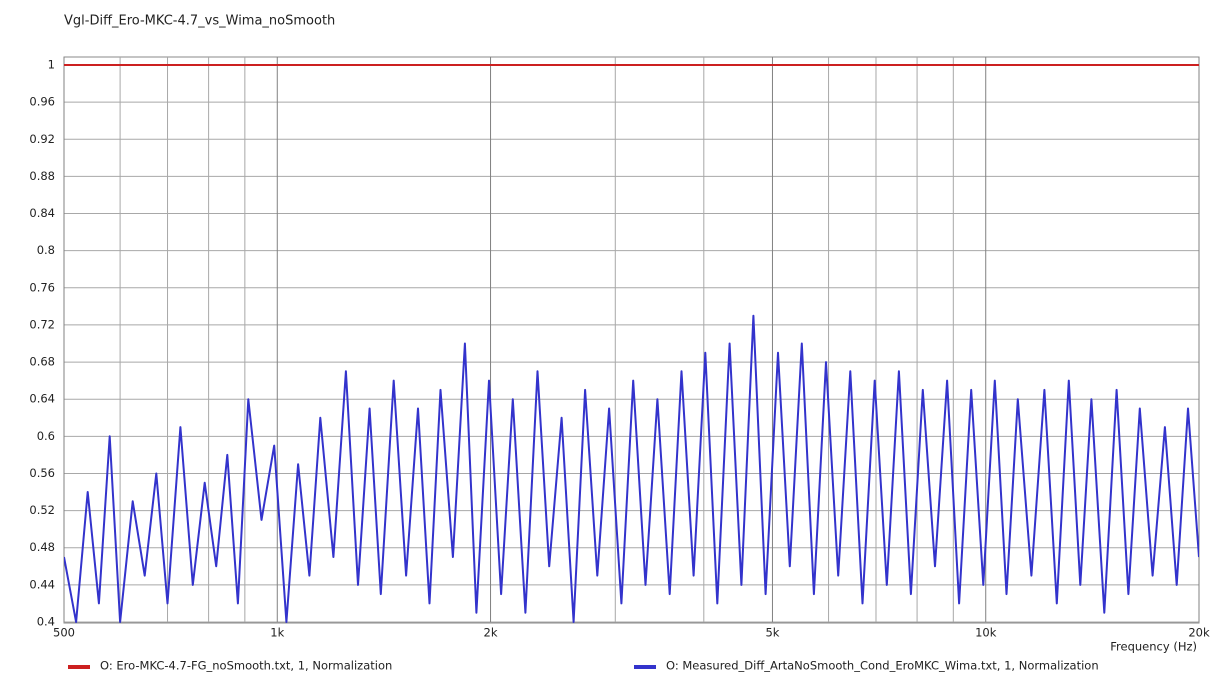  I want to click on y-tick-label: 0.44, so click(42, 584).